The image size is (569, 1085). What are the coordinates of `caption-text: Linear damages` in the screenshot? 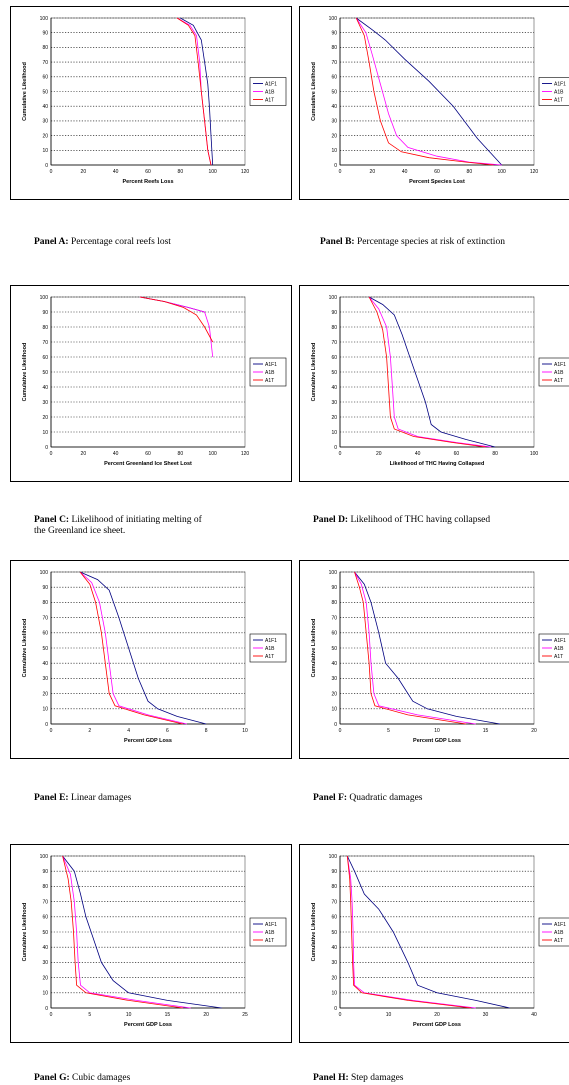 It's located at (100, 798).